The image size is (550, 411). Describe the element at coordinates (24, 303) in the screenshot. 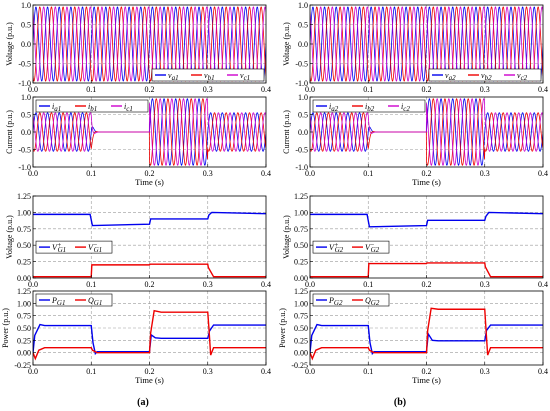

I see `y-tick-label: 1.00` at that location.